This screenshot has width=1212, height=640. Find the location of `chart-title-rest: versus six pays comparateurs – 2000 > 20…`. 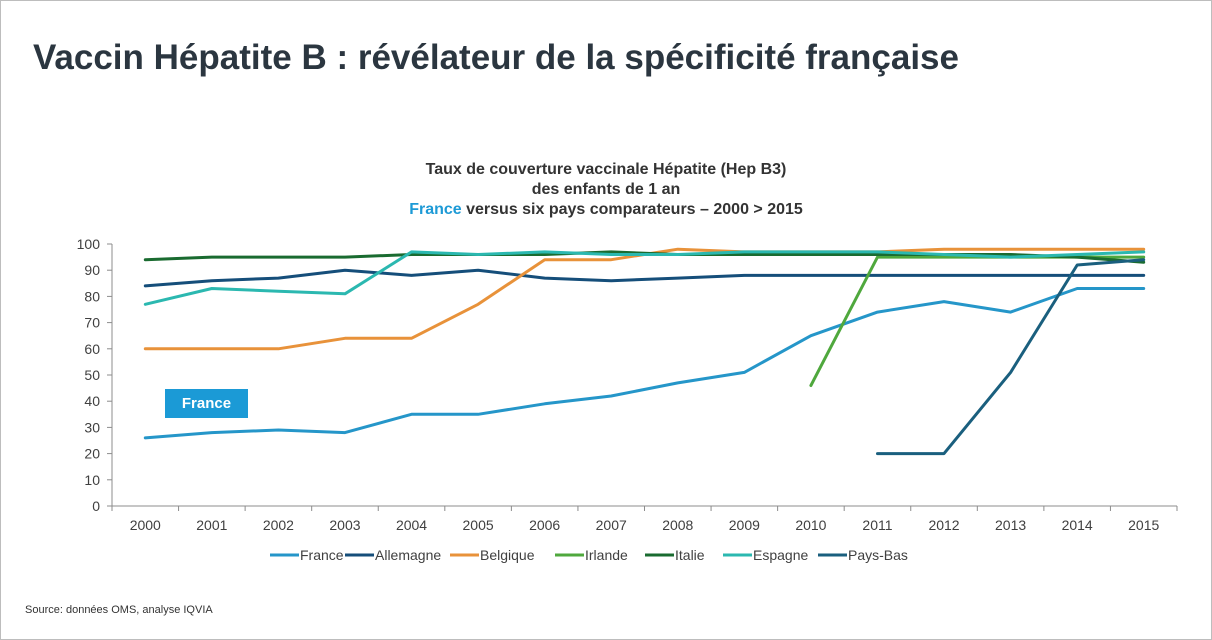

chart-title-rest: versus six pays comparateurs – 2000 > 20… is located at coordinates (632, 209).